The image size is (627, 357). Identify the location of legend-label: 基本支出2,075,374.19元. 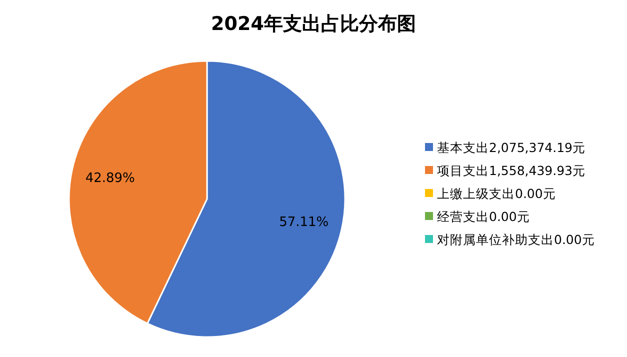
(511, 147).